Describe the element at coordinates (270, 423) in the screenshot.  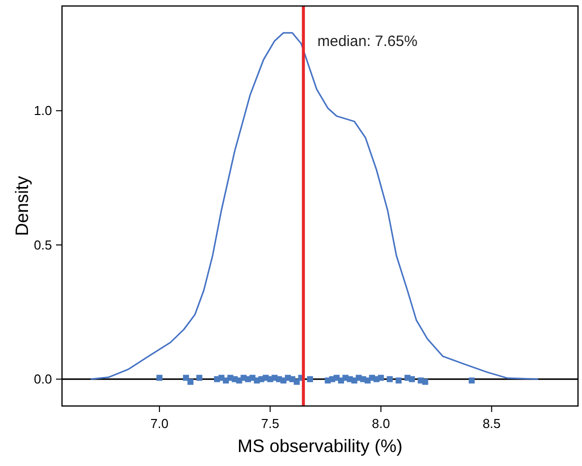
I see `x-tick-label: 7.5` at that location.